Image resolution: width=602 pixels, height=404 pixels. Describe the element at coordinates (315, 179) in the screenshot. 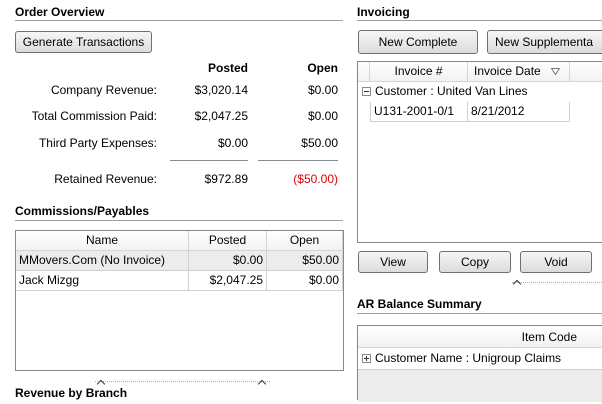

I see `amount-negative: ($50.00)` at that location.